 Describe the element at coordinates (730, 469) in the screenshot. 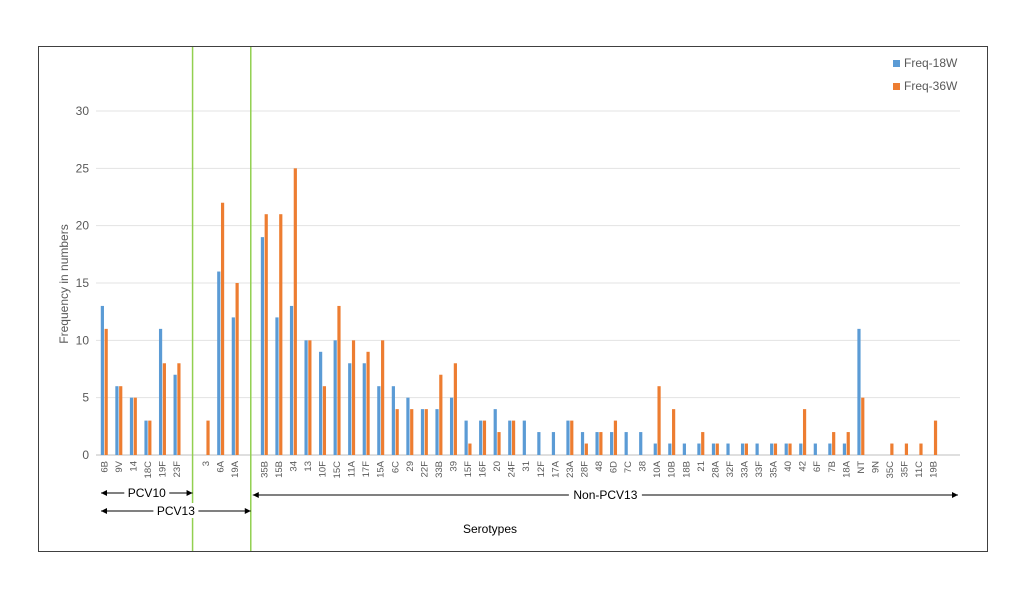

I see `x-tick-label: 32F` at that location.